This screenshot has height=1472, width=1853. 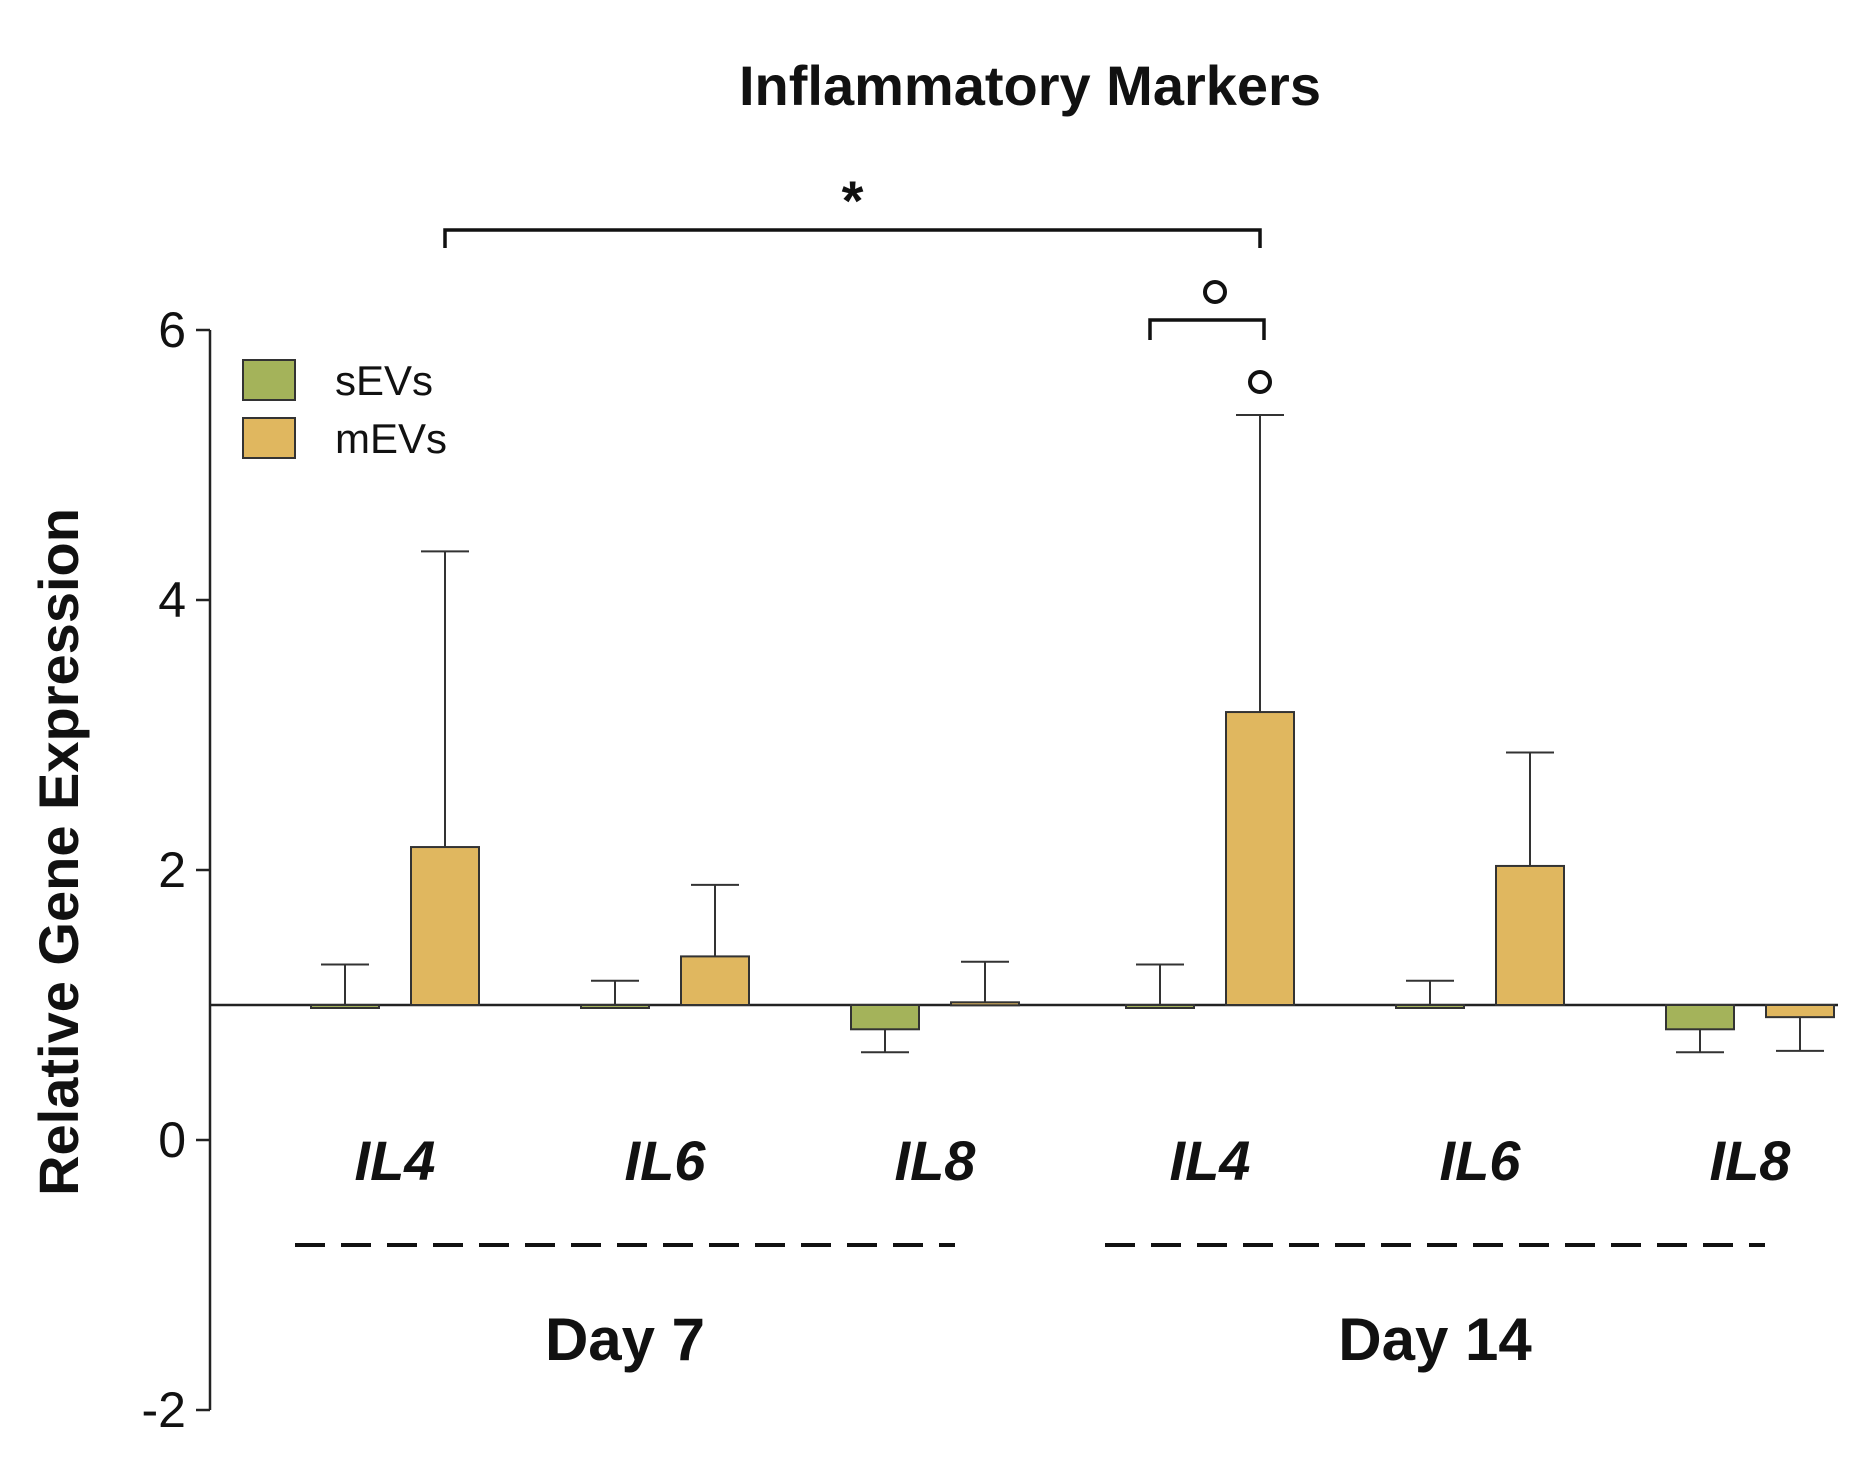 I want to click on mevs-bar-marker, so click(x=1260, y=382).